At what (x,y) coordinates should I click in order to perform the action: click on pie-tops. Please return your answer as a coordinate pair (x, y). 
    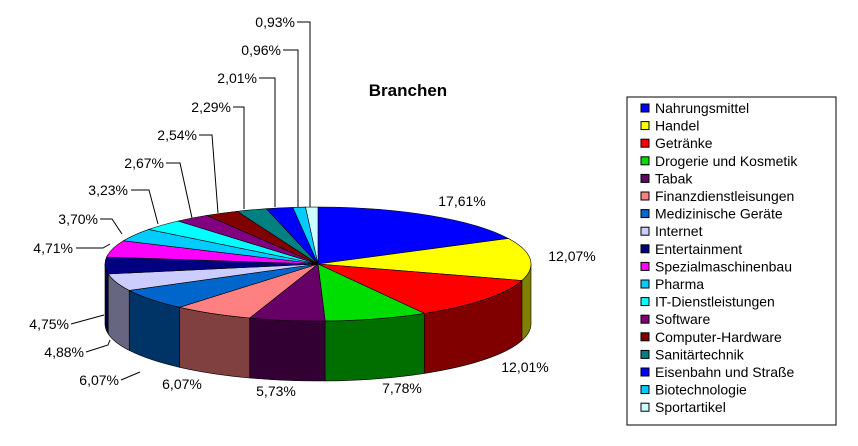
    Looking at the image, I should click on (318, 264).